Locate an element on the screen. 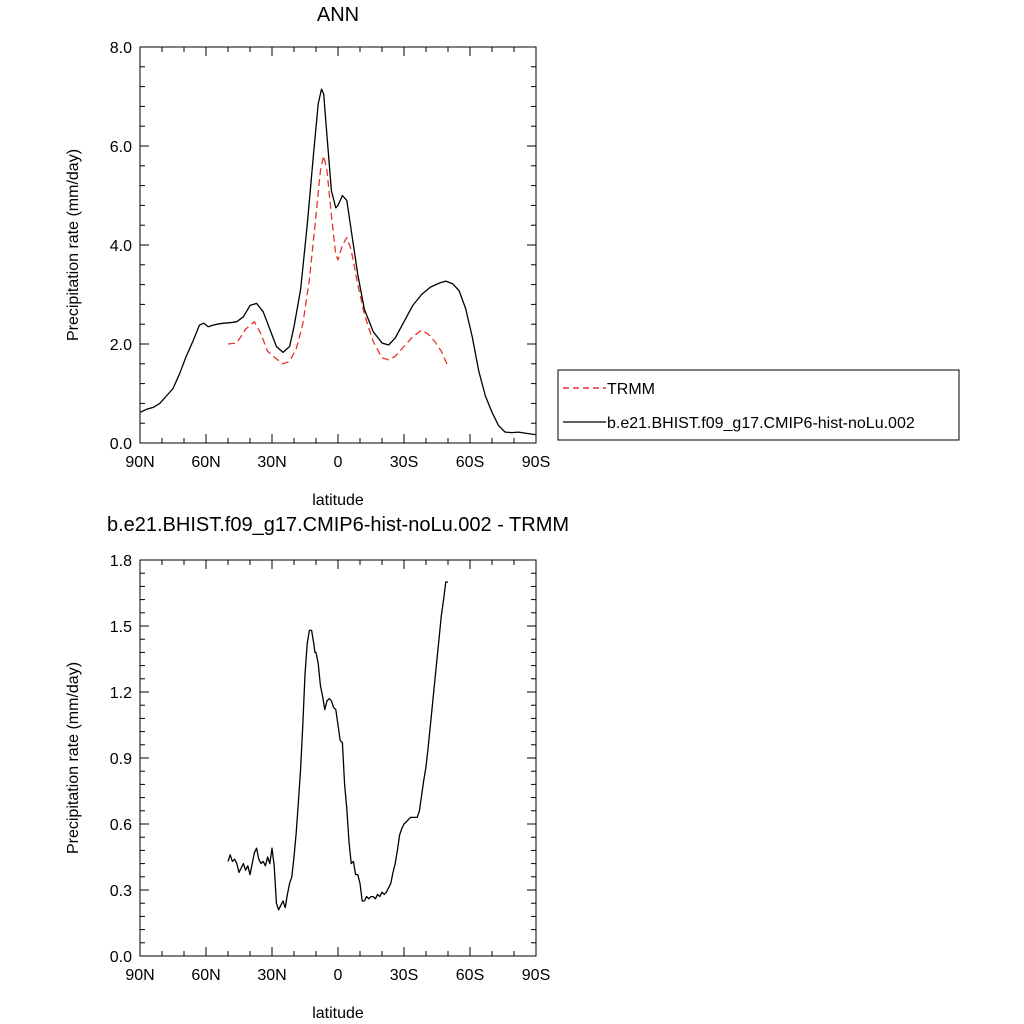 The image size is (1024, 1024). legend-label-model: b.e21.BHIST.f09_g17.CMIP6-hist-noLu.002 is located at coordinates (761, 423).